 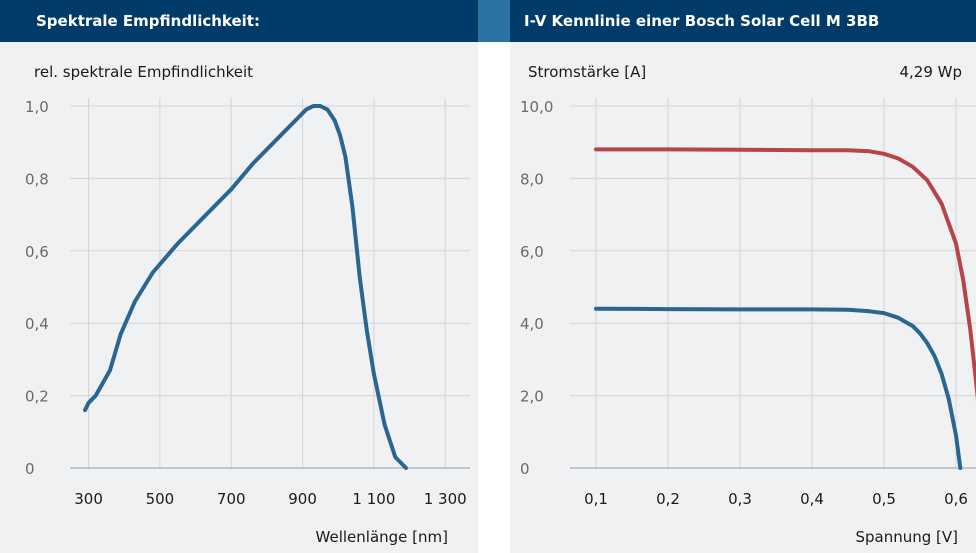 What do you see at coordinates (37, 252) in the screenshot?
I see `y-tick-label: 0,6` at bounding box center [37, 252].